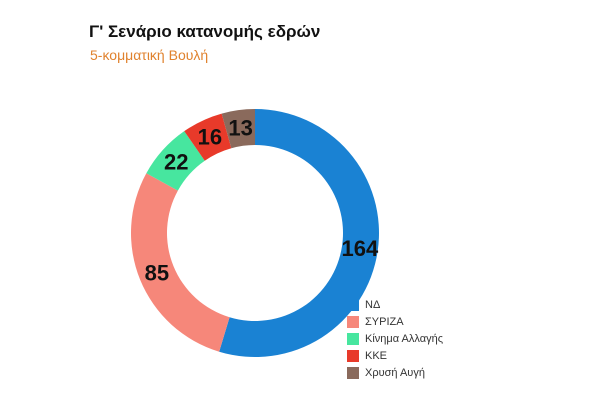 This screenshot has width=600, height=401. I want to click on slice-συριζα, so click(180, 262).